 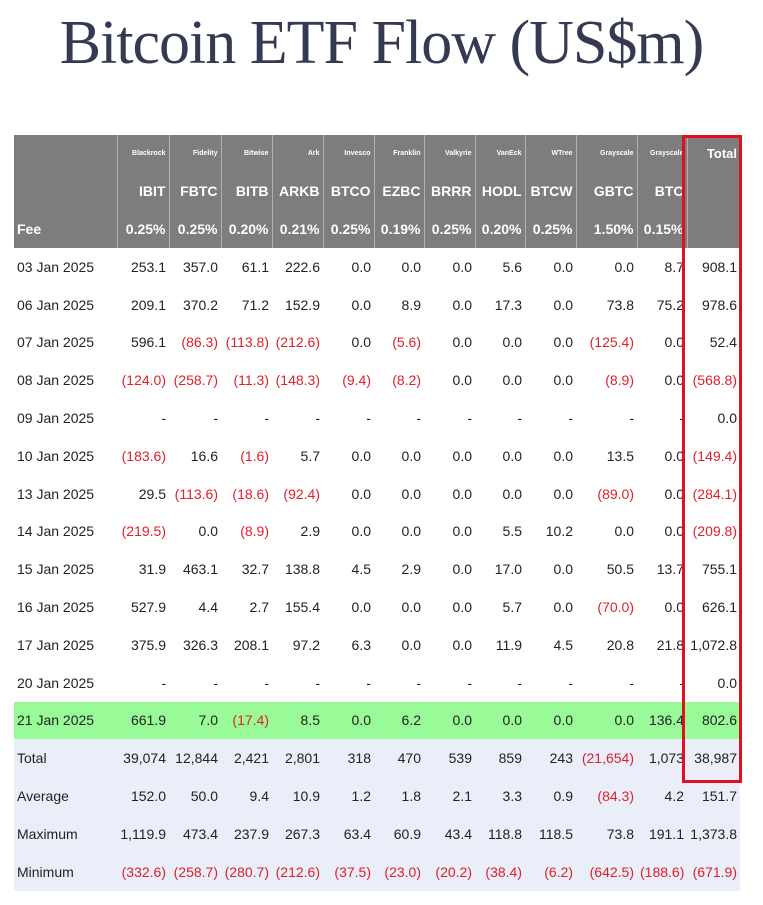 I want to click on issuer-header: VanEck, so click(x=499, y=153).